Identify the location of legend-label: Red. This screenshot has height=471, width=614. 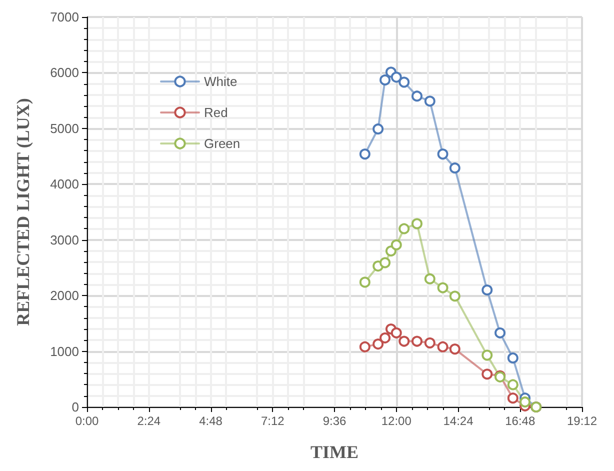
(216, 112).